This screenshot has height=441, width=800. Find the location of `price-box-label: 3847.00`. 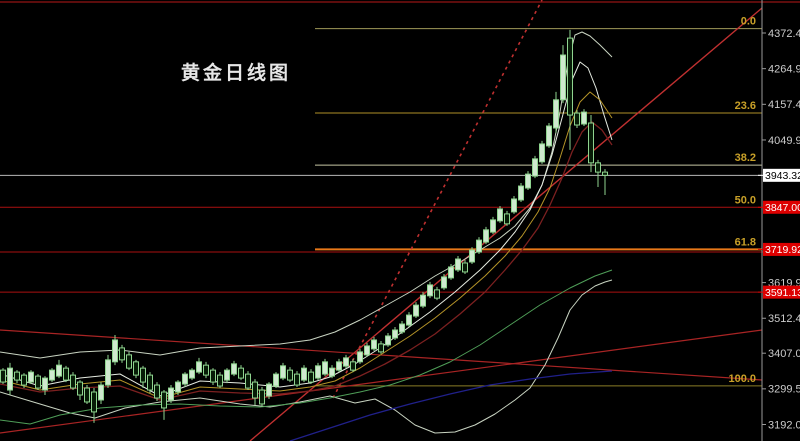

price-box-label: 3847.00 is located at coordinates (782, 208).